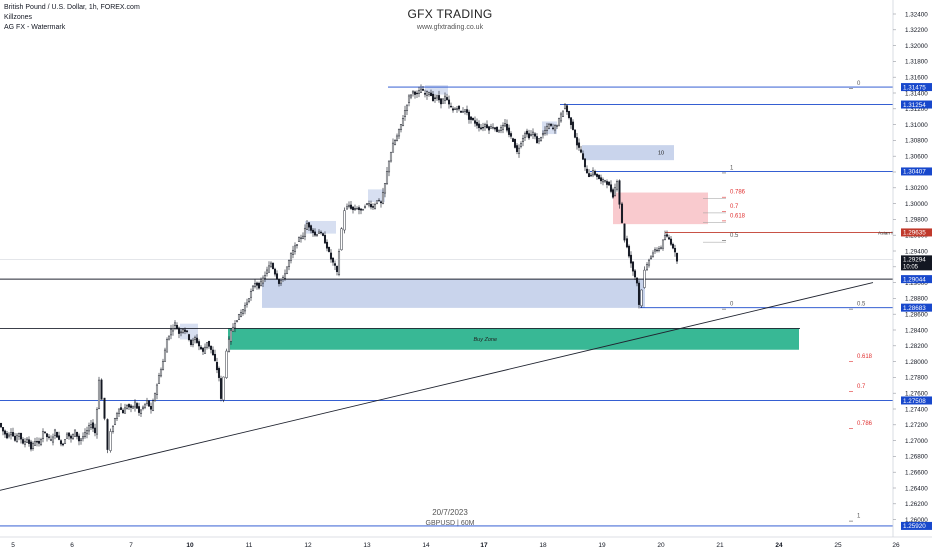 Image resolution: width=932 pixels, height=550 pixels. Describe the element at coordinates (916, 504) in the screenshot. I see `price-tick-label: 1.26200` at that location.